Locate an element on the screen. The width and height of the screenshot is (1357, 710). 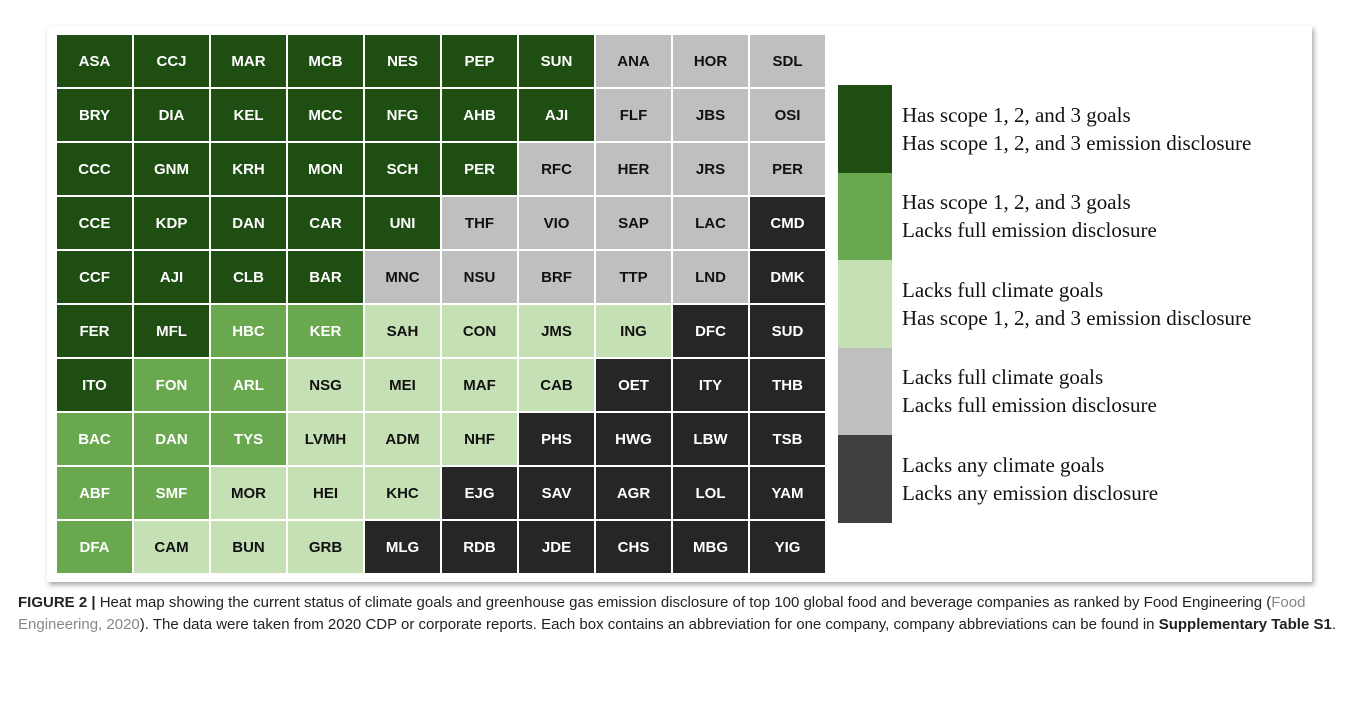
cell: CON is located at coordinates (479, 331).